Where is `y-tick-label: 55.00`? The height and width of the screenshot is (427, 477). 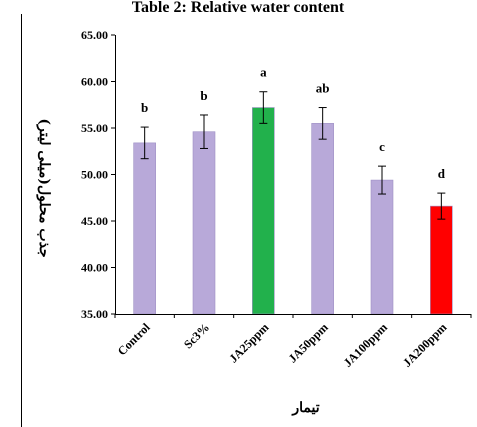 y-tick-label: 55.00 is located at coordinates (94, 128).